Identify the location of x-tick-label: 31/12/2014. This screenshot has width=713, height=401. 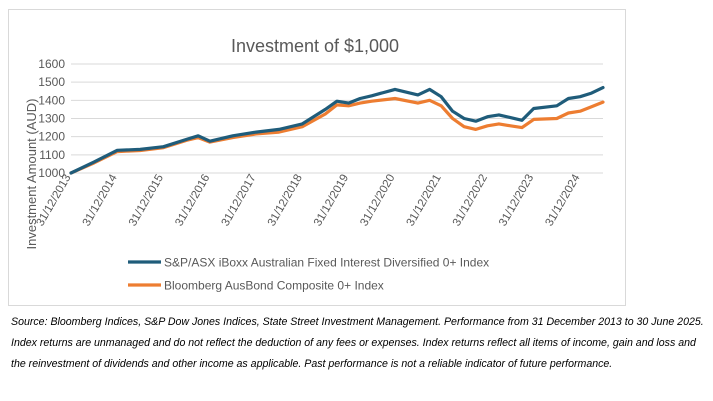
(100, 200).